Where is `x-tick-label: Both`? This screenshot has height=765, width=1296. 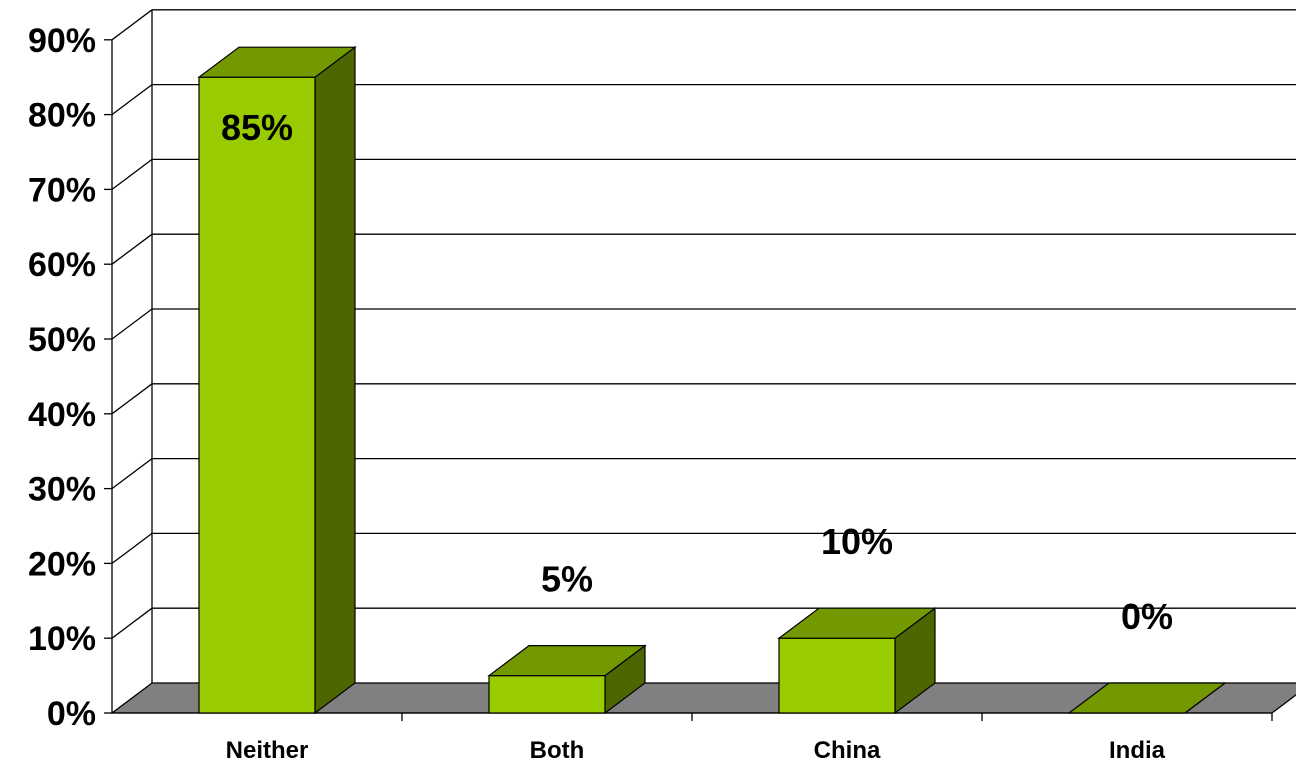
x-tick-label: Both is located at coordinates (557, 750).